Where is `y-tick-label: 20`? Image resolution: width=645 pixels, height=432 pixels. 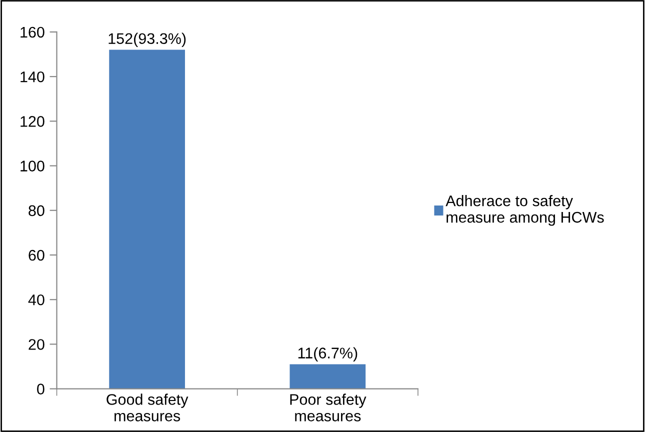 y-tick-label: 20 is located at coordinates (36, 344).